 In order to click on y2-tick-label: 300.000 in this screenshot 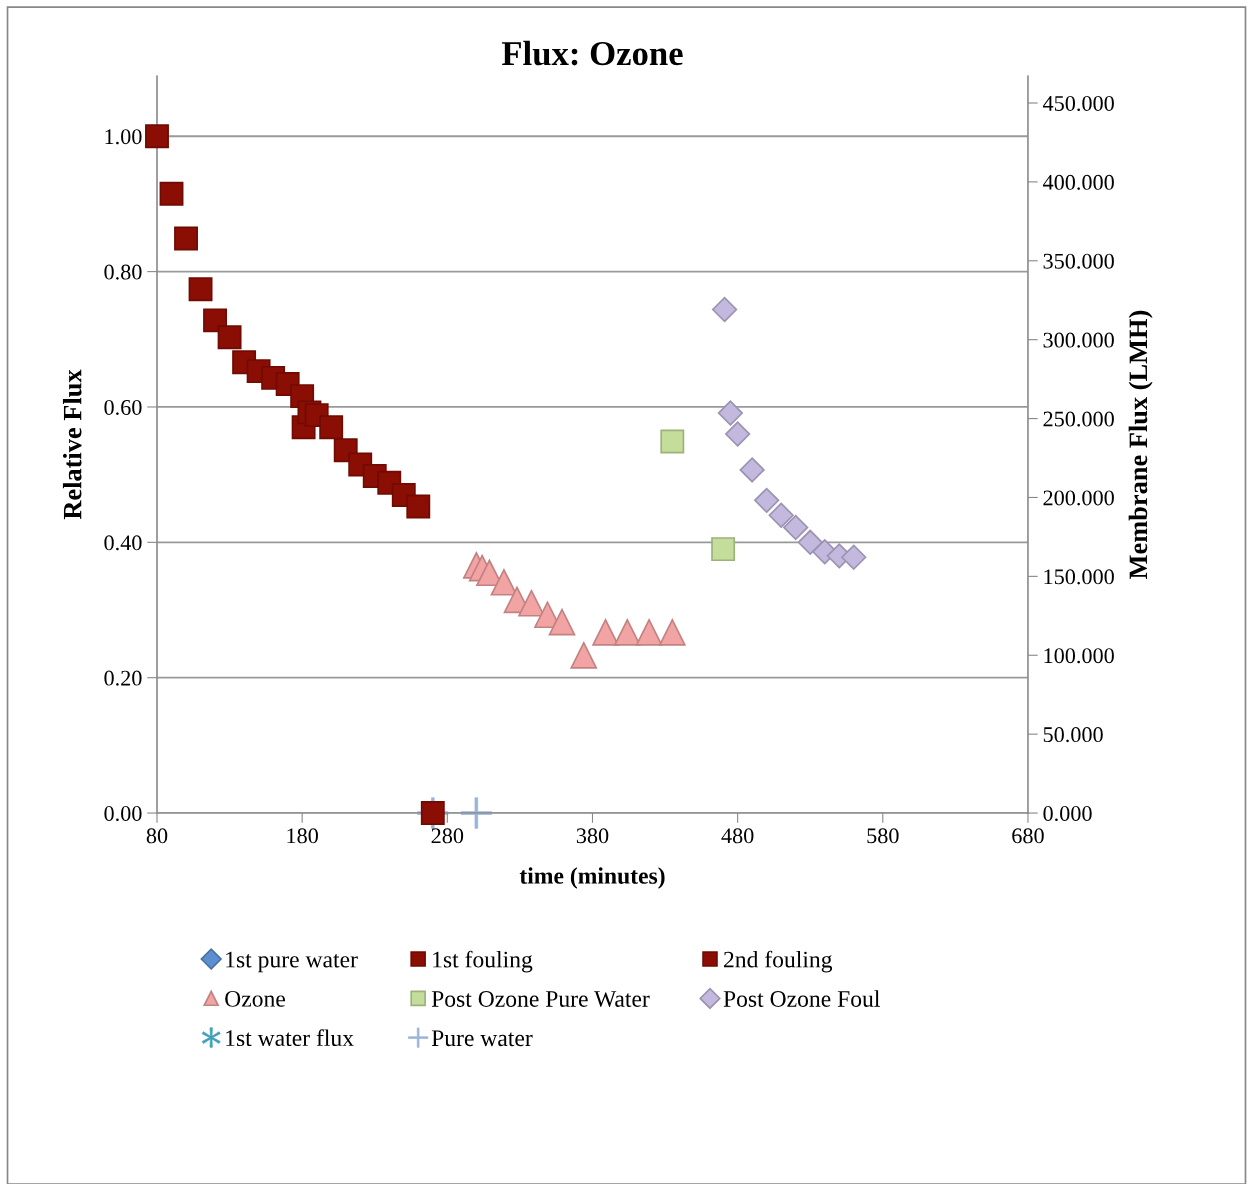, I will do `click(1078, 340)`.